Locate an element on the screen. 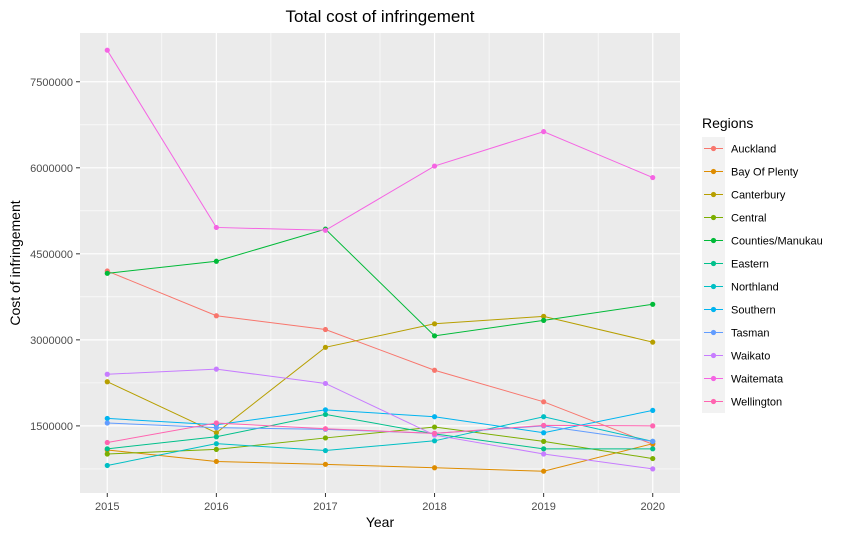  x-tick-label: 2016 is located at coordinates (216, 507).